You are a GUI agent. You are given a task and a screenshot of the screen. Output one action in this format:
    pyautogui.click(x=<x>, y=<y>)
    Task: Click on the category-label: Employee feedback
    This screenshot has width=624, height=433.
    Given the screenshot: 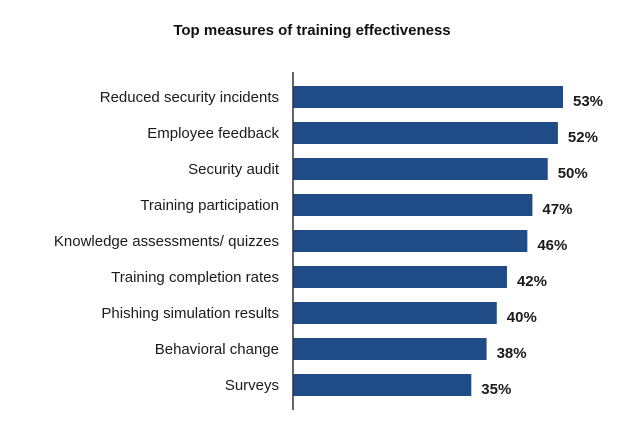 What is the action you would take?
    pyautogui.click(x=213, y=133)
    